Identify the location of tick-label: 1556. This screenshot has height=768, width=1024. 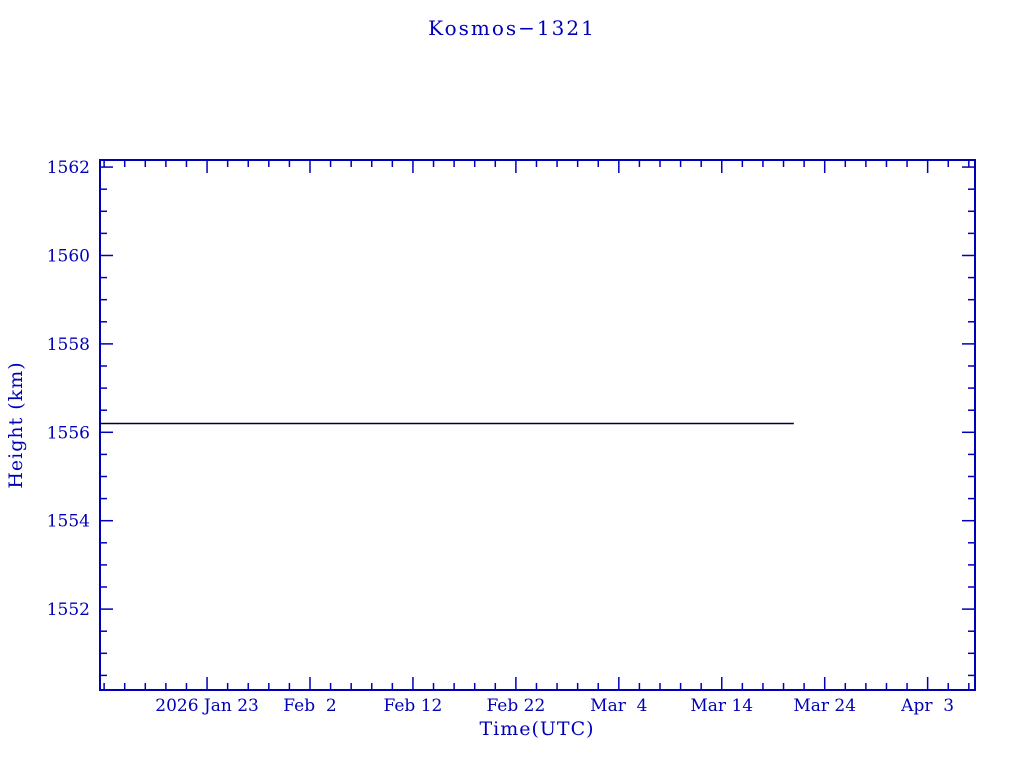
(68, 433).